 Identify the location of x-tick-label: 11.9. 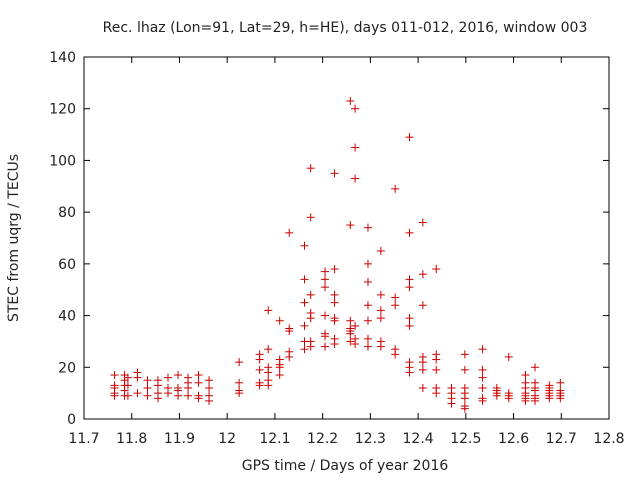
(179, 439).